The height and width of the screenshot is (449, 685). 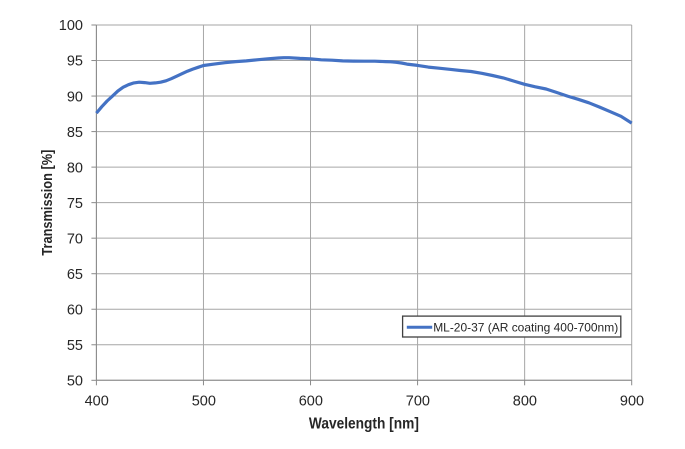 What do you see at coordinates (71, 26) in the screenshot?
I see `svg-text: 100` at bounding box center [71, 26].